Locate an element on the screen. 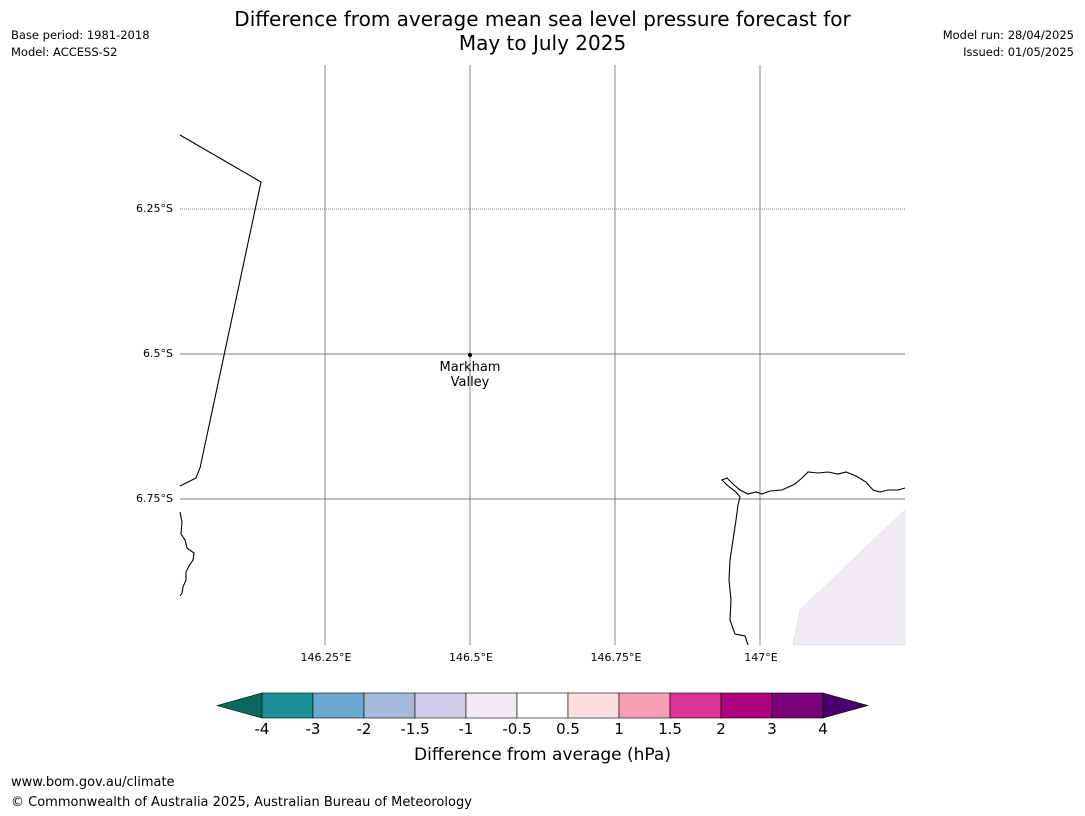 The width and height of the screenshot is (1085, 816). colorbar-tick-label: 1 is located at coordinates (619, 729).